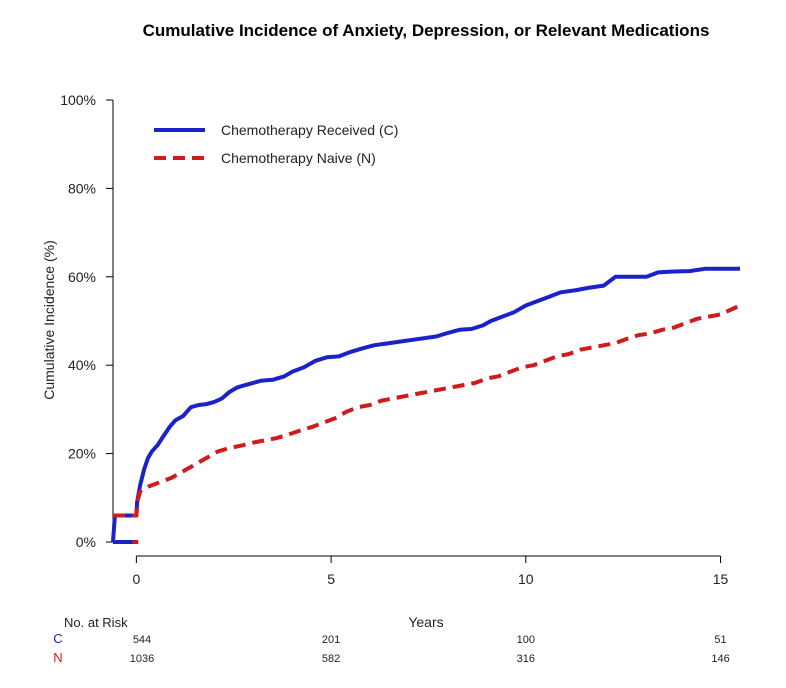 The image size is (786, 688). What do you see at coordinates (526, 640) in the screenshot?
I see `risk-value: 100` at bounding box center [526, 640].